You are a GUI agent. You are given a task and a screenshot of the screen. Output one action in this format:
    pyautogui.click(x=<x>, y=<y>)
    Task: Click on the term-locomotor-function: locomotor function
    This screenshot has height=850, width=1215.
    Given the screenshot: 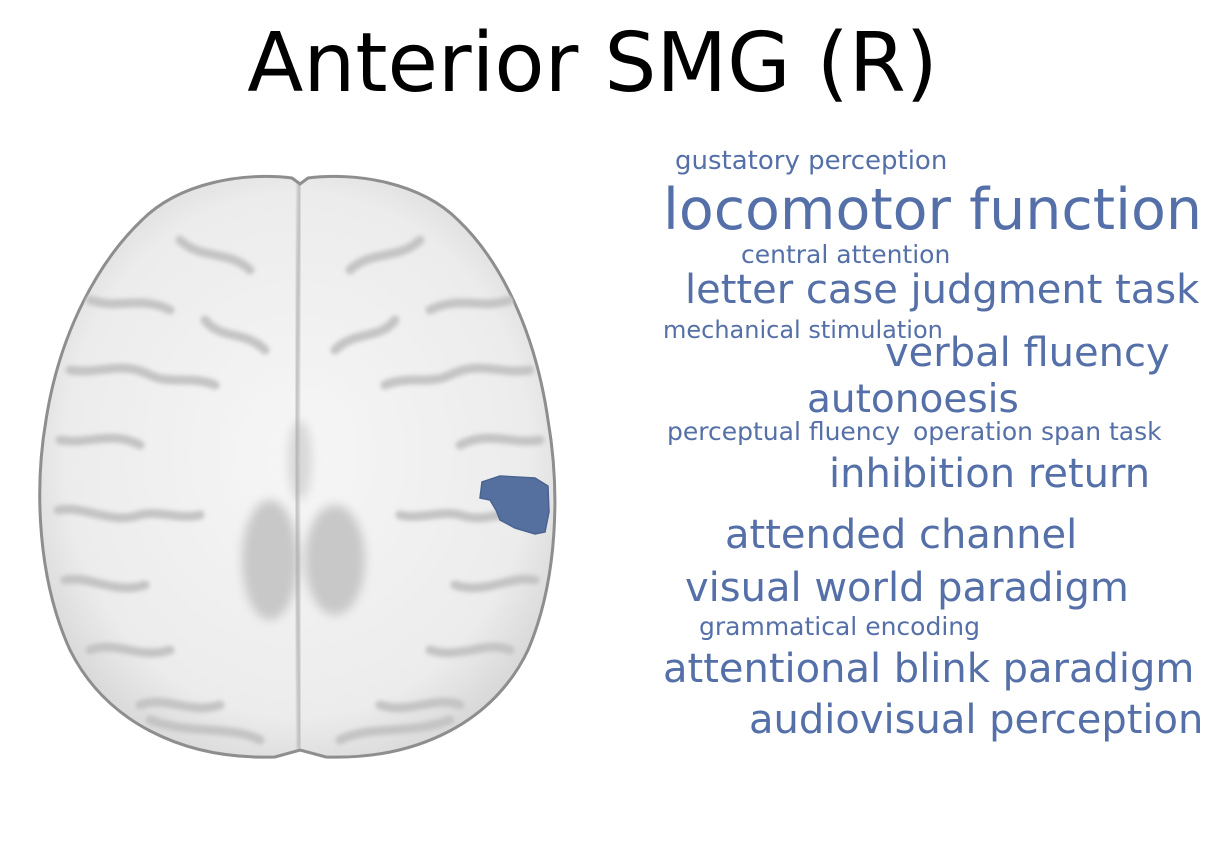 What is the action you would take?
    pyautogui.click(x=932, y=210)
    